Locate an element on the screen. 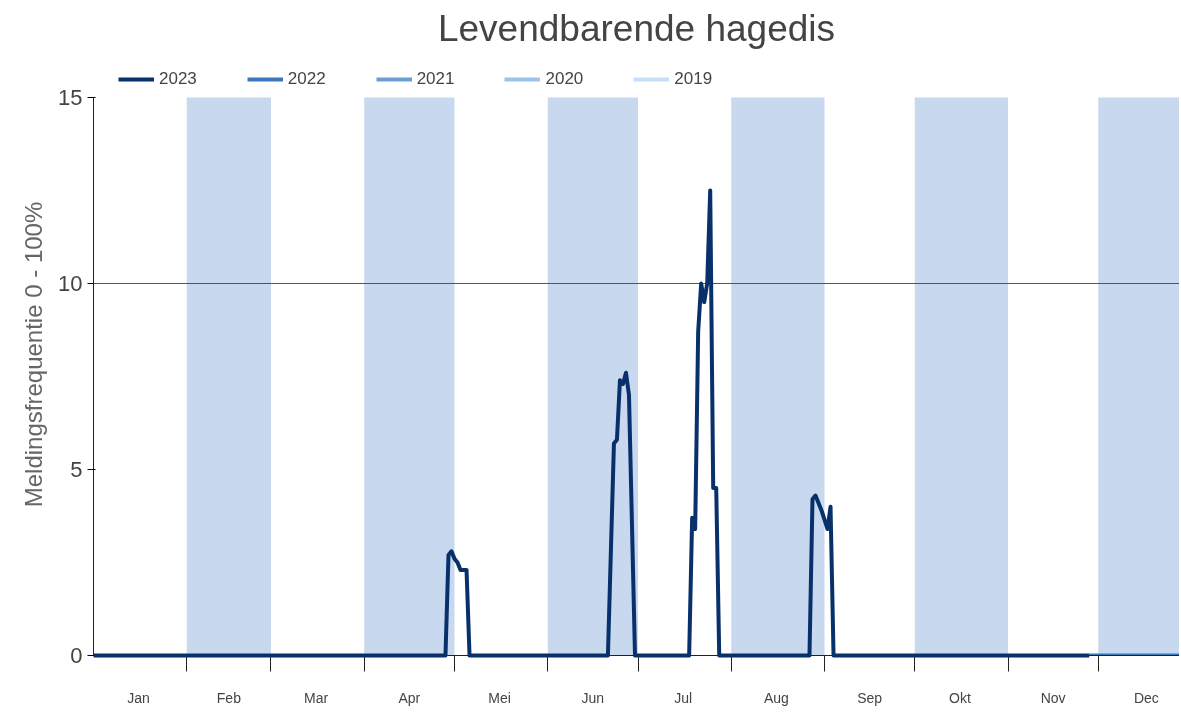 The image size is (1181, 714). x-tick-label: Aug is located at coordinates (776, 697).